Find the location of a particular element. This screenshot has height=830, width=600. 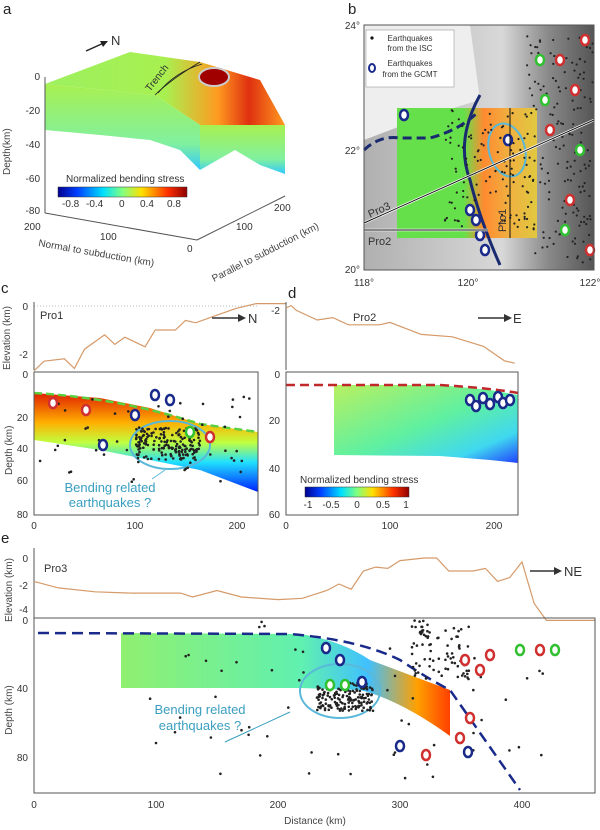

slab-e is located at coordinates (285, 684).